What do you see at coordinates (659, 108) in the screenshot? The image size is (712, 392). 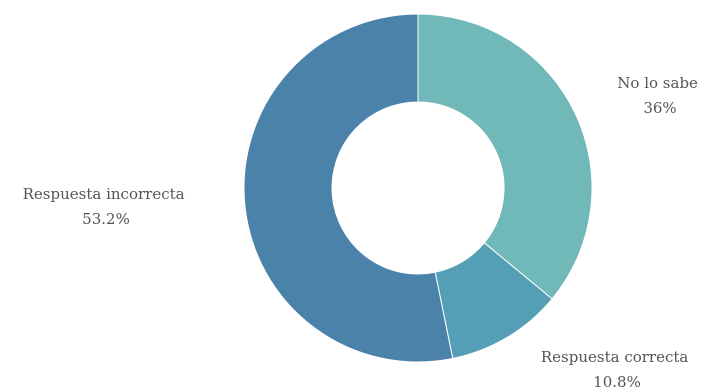 I see `label-no-lo-sabe-value: 36%` at bounding box center [659, 108].